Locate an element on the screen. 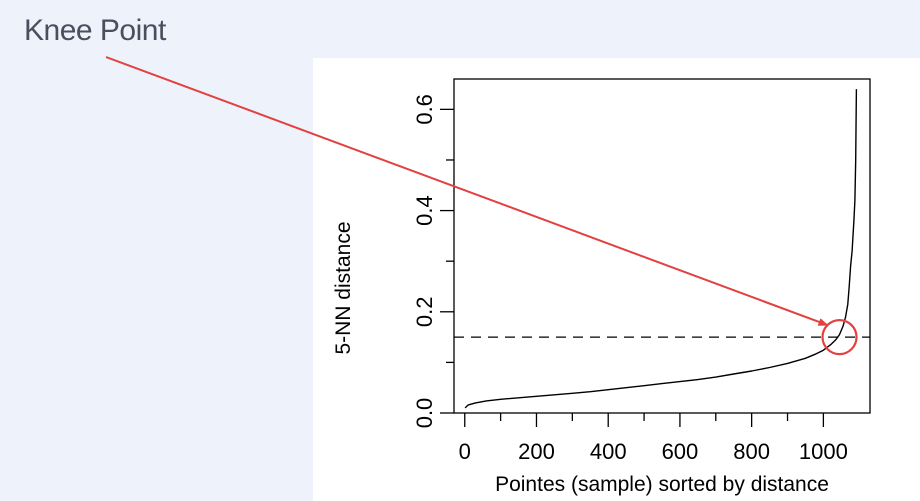  x-axis: 0 200 400 600 800 1000 is located at coordinates (653, 438).